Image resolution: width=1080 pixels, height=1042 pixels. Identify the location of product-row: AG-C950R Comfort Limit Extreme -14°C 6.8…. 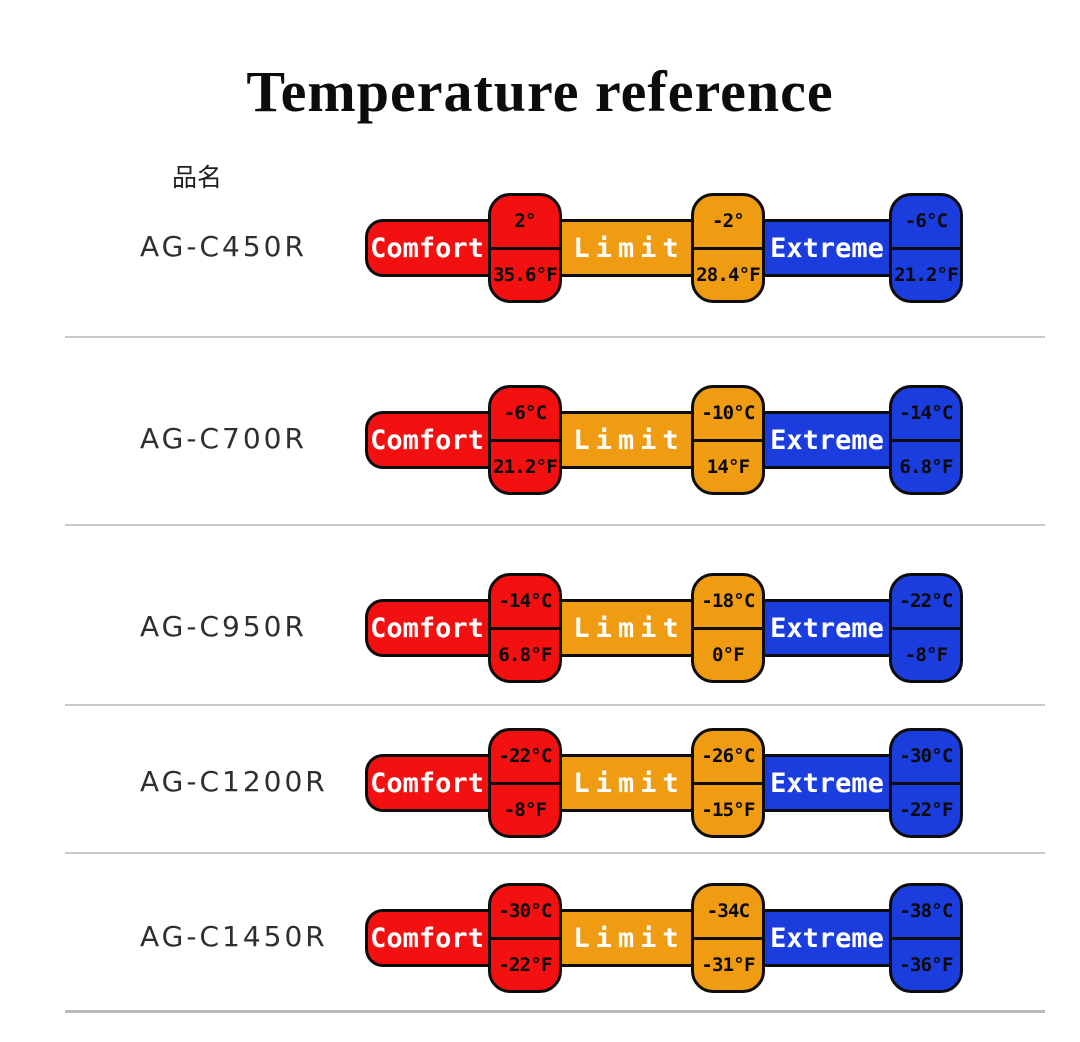
(540, 628).